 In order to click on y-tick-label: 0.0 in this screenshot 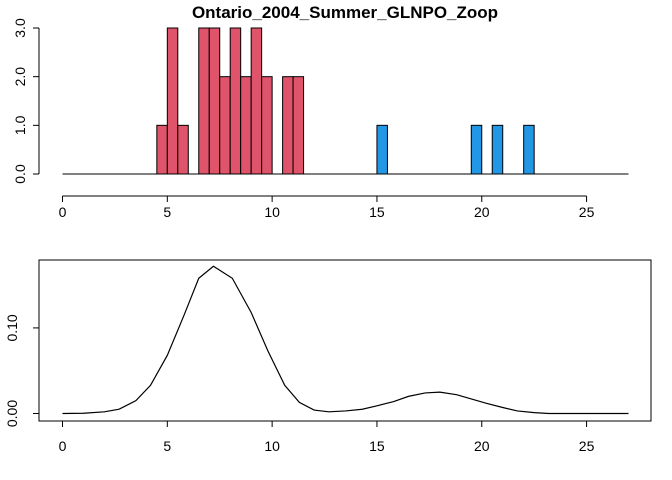, I will do `click(20, 174)`.